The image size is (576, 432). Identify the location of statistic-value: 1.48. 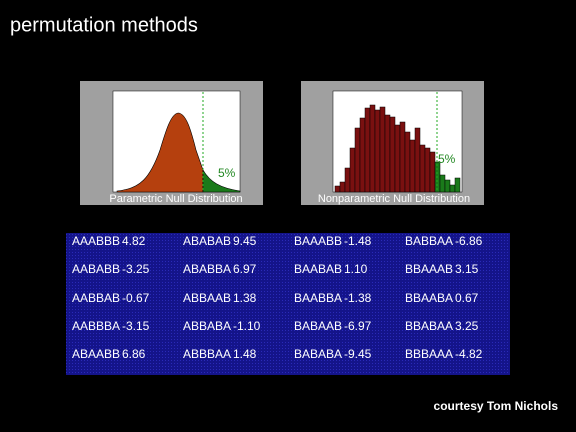
(245, 354).